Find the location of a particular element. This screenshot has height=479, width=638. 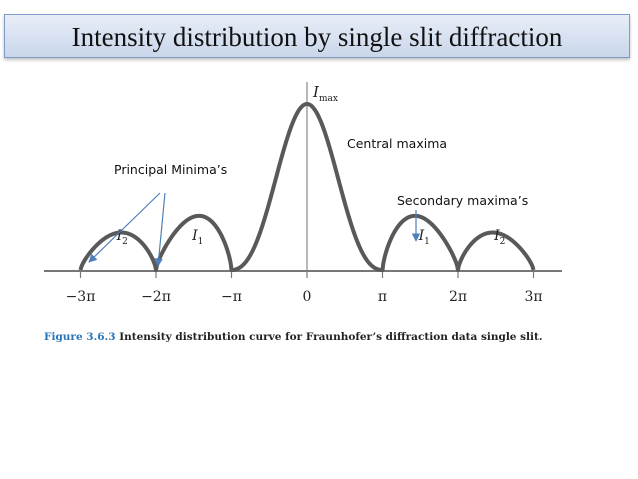

x-tick-label: π is located at coordinates (382, 297).